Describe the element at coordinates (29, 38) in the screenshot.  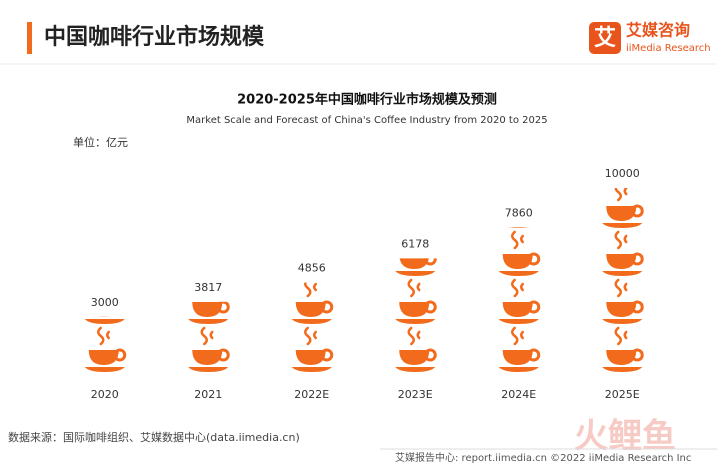
I see `title-bar` at that location.